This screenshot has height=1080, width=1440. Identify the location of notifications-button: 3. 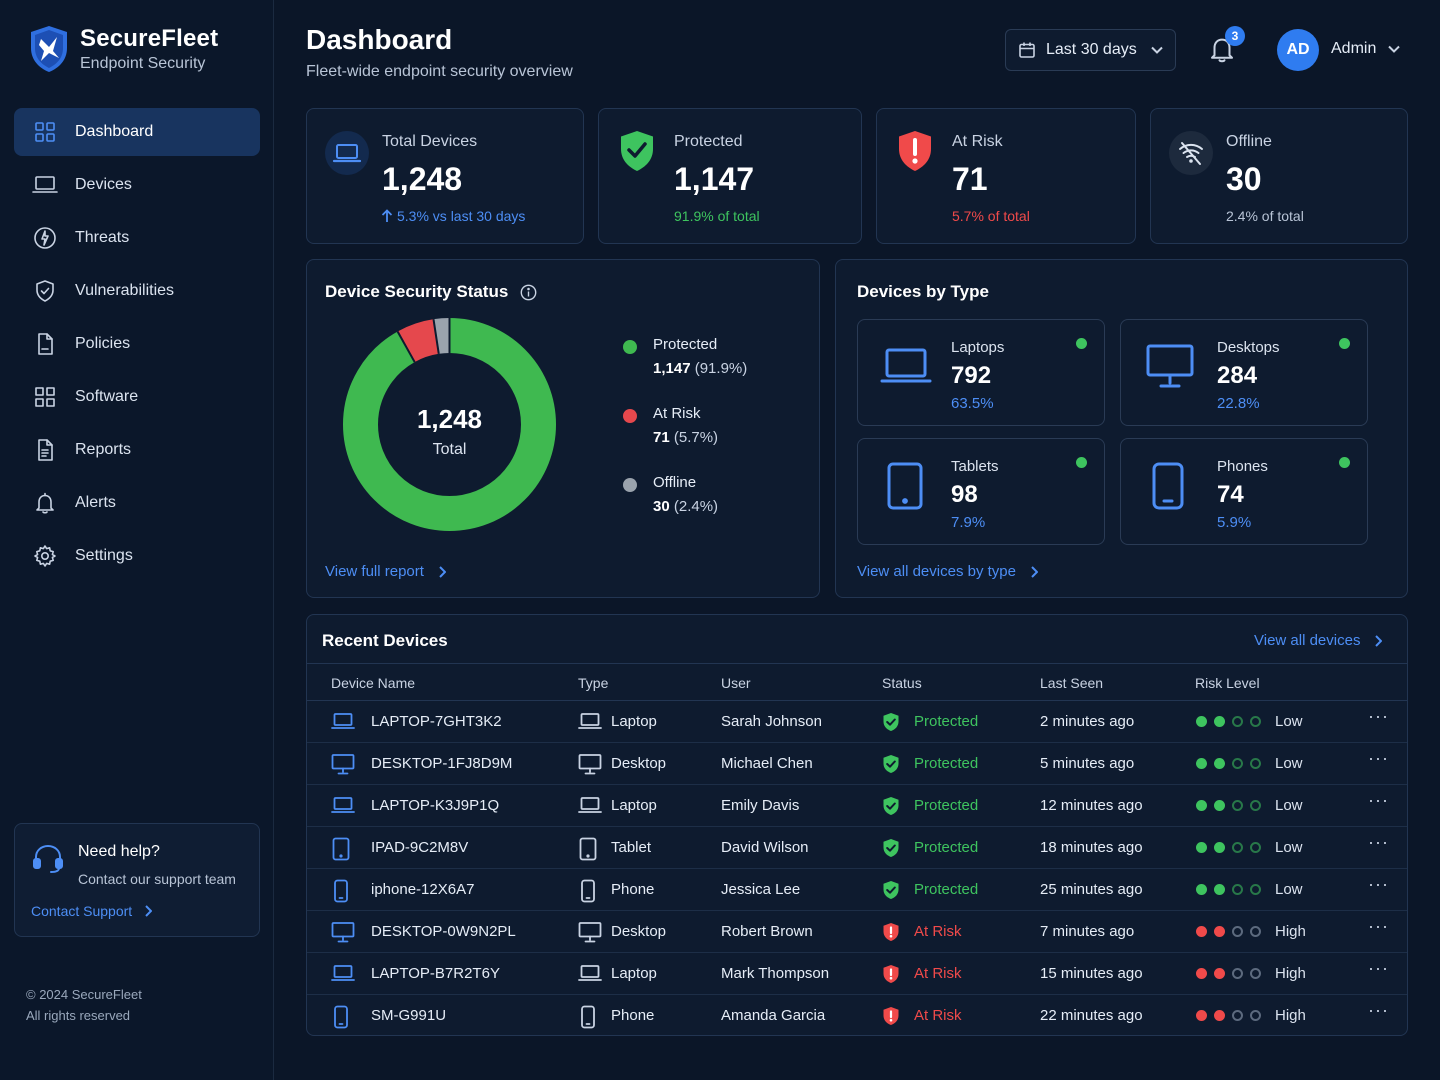
(1226, 46).